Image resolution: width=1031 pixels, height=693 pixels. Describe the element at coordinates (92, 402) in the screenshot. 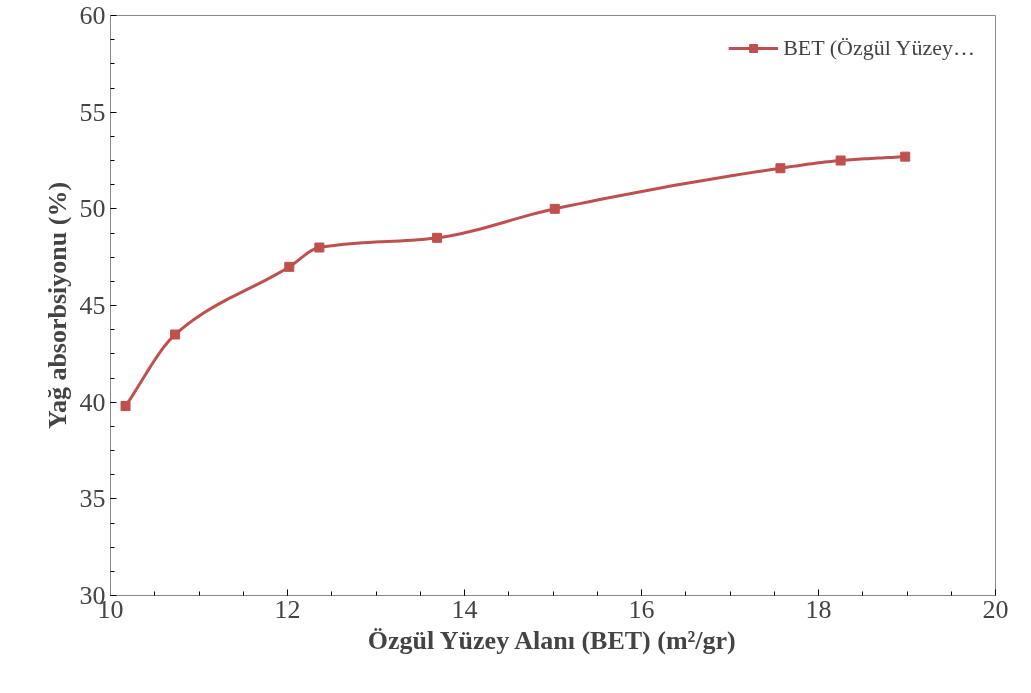

I see `y-tick-label: 40` at that location.